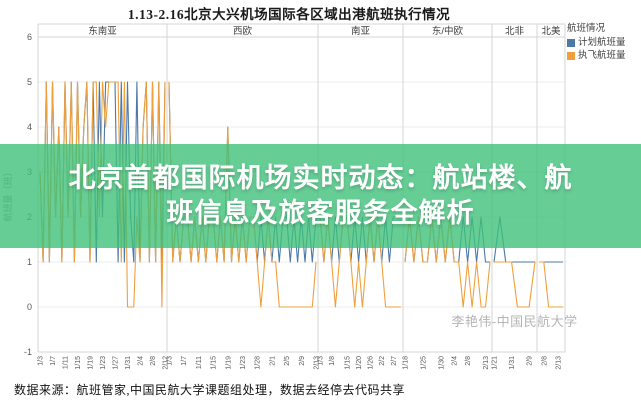 The width and height of the screenshot is (641, 400). I want to click on svg-text: 1/18, so click(406, 363).